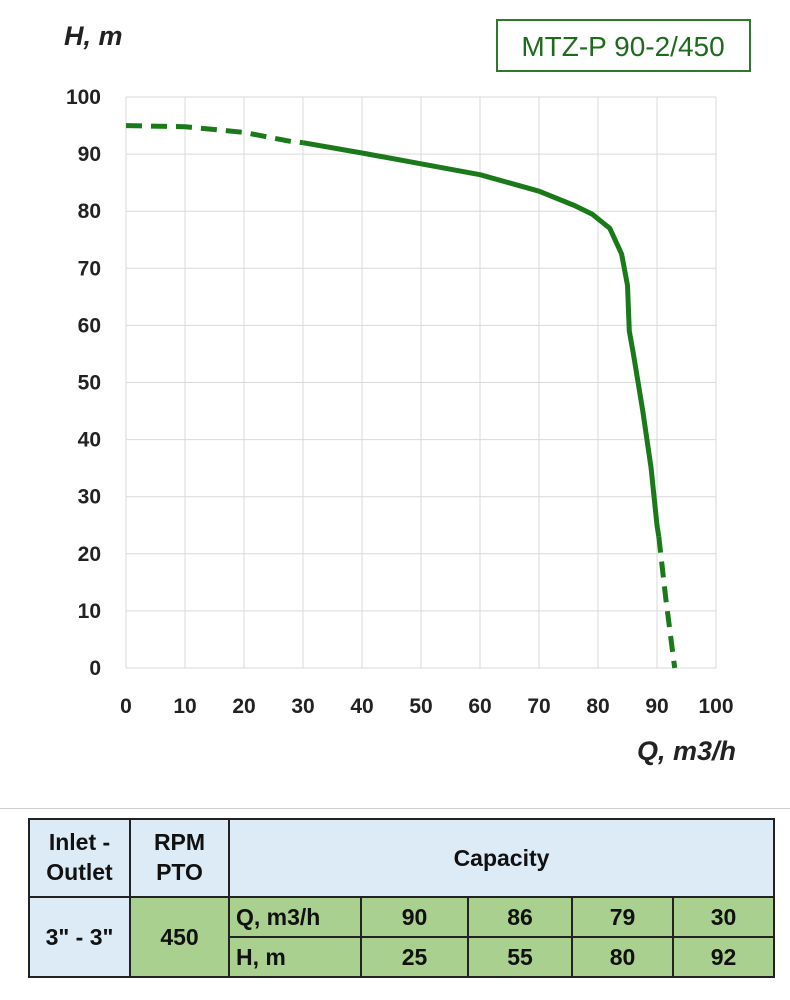 The image size is (790, 1000). I want to click on x-tick-label: 0, so click(126, 706).